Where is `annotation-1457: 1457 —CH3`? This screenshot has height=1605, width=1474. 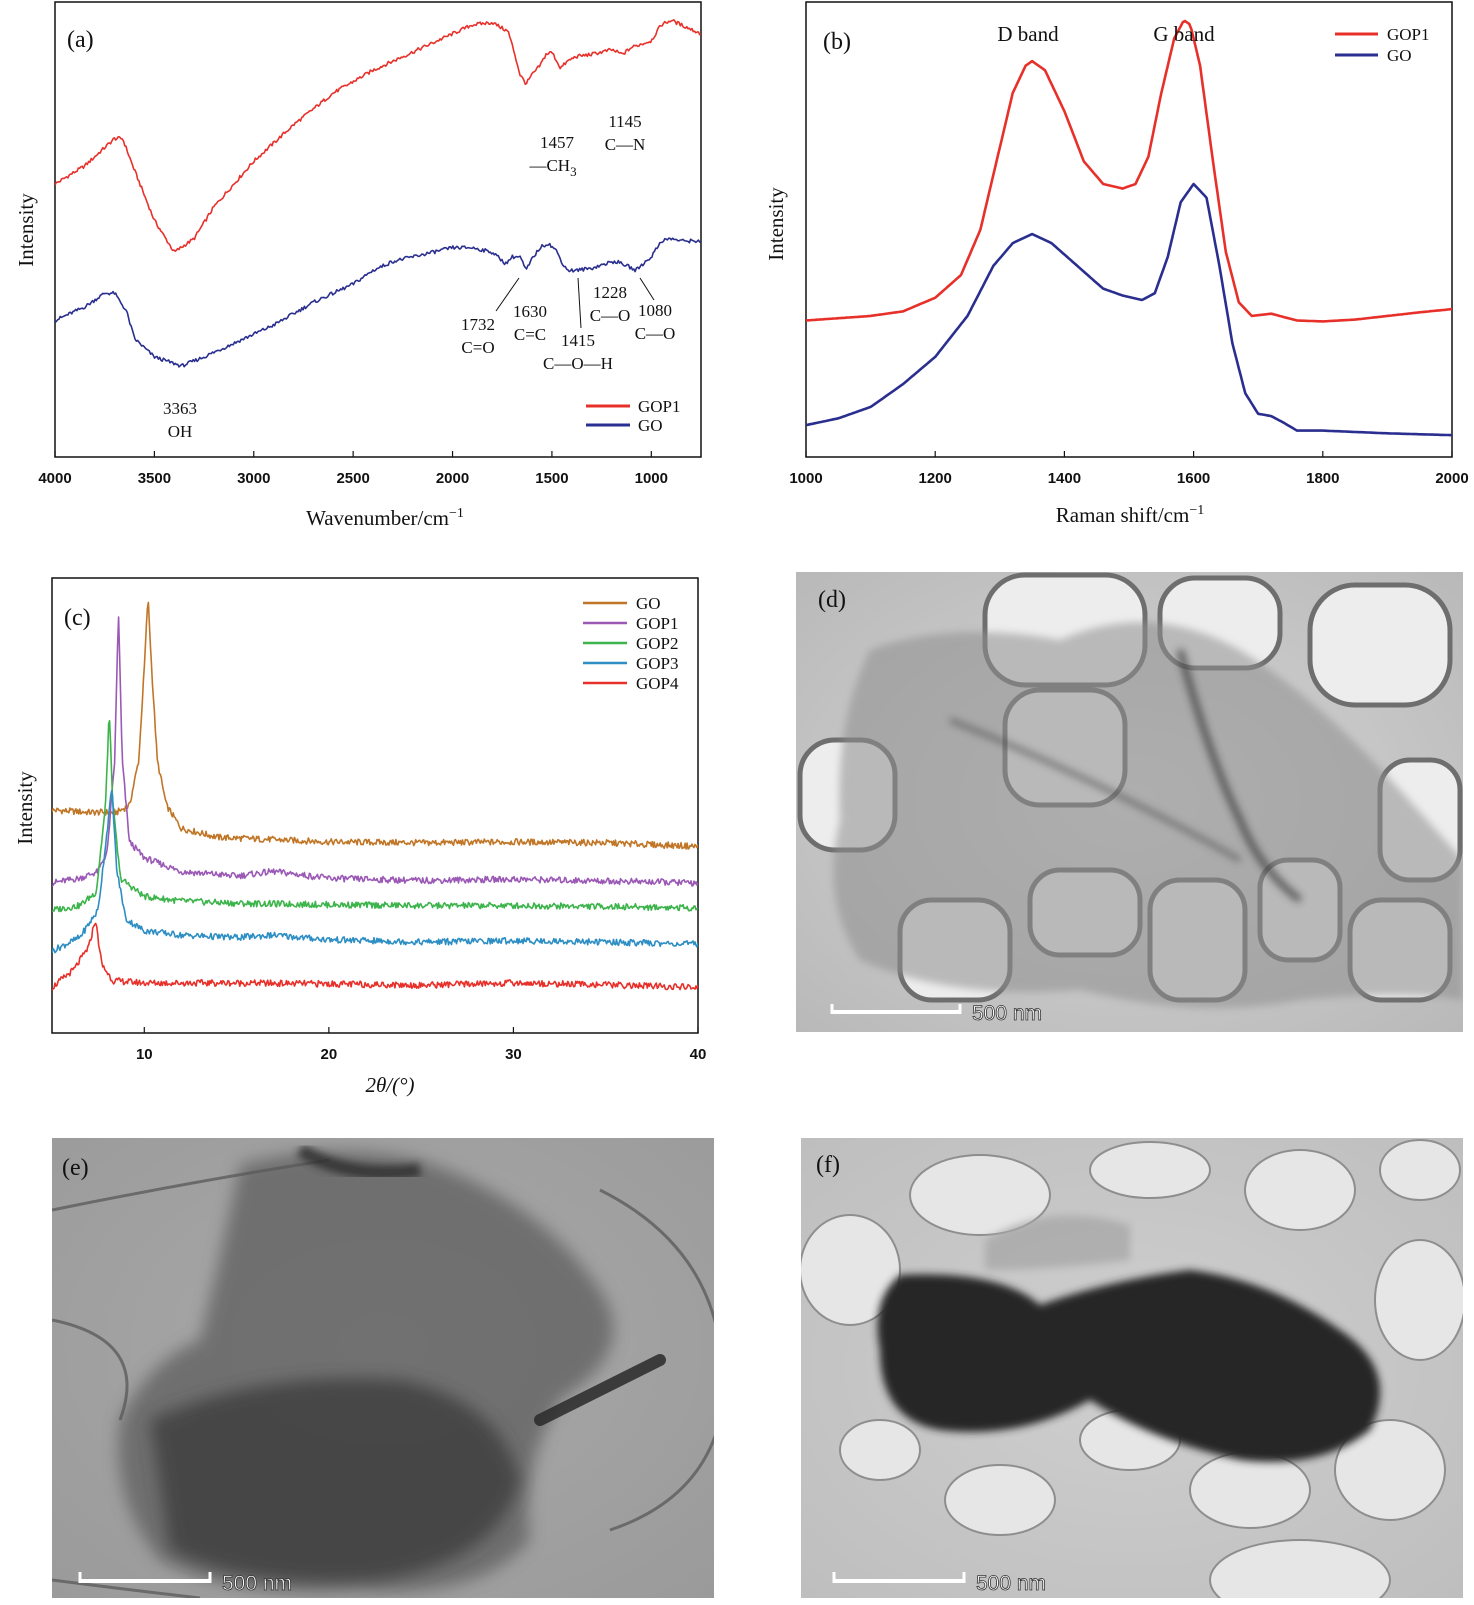
annotation-1457: 1457 —CH3 is located at coordinates (552, 156).